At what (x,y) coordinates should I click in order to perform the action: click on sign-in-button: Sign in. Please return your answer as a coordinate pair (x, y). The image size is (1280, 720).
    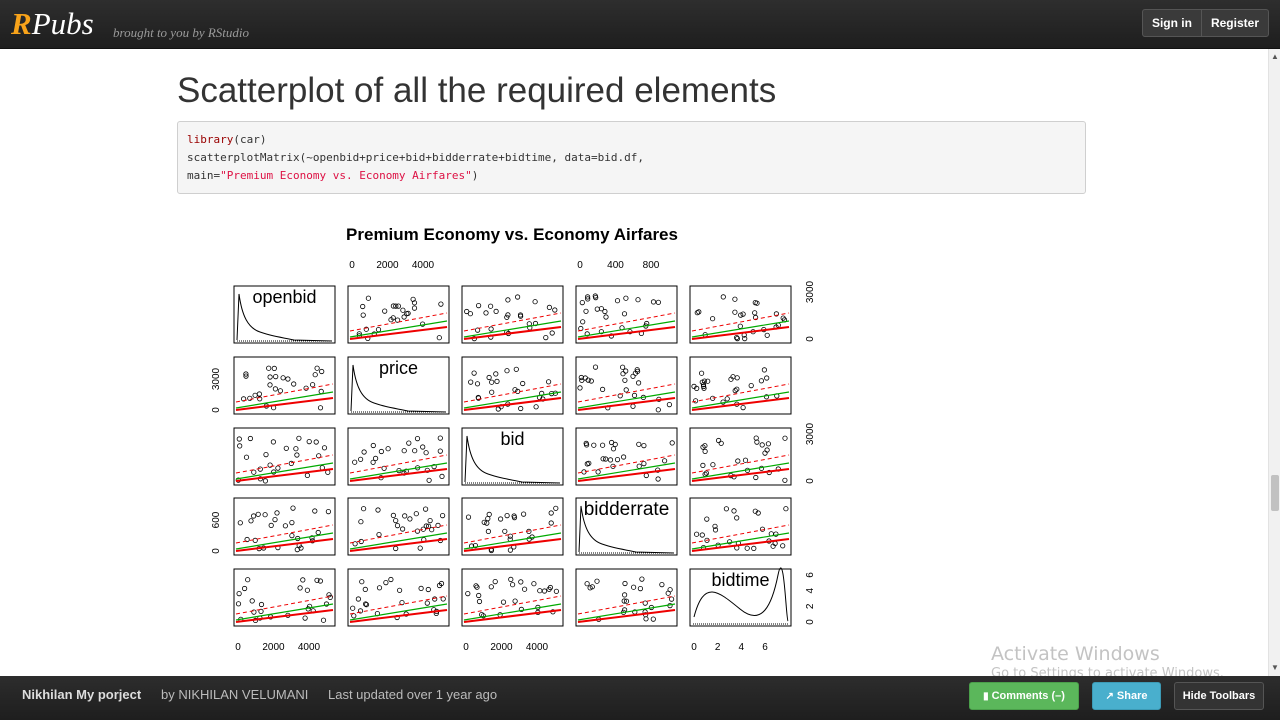
    Looking at the image, I should click on (1171, 23).